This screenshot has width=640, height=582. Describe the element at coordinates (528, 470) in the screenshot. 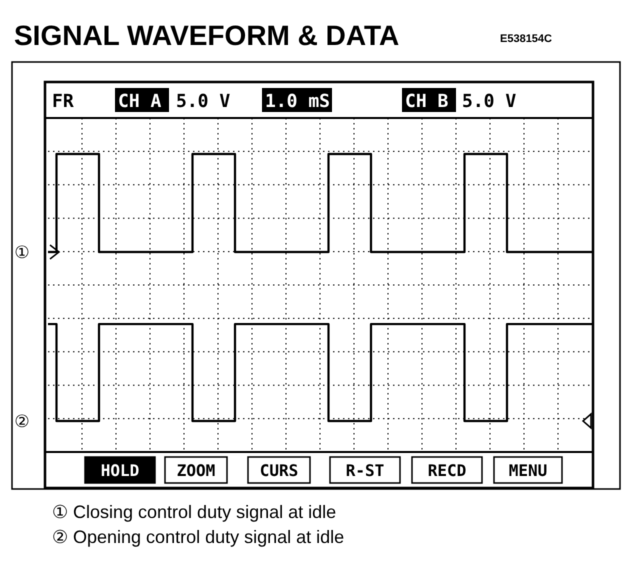

I see `text: MENU` at that location.